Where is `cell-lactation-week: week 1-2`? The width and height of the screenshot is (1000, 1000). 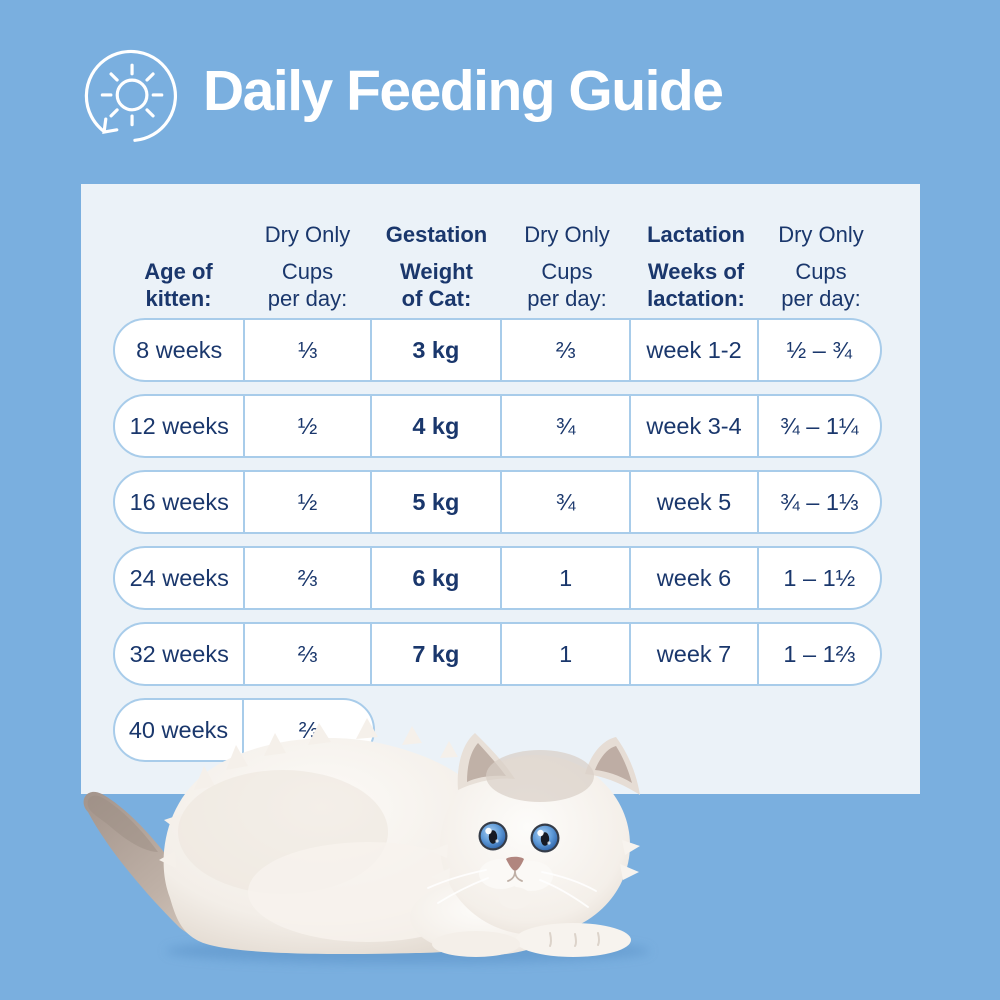 cell-lactation-week: week 1-2 is located at coordinates (695, 350).